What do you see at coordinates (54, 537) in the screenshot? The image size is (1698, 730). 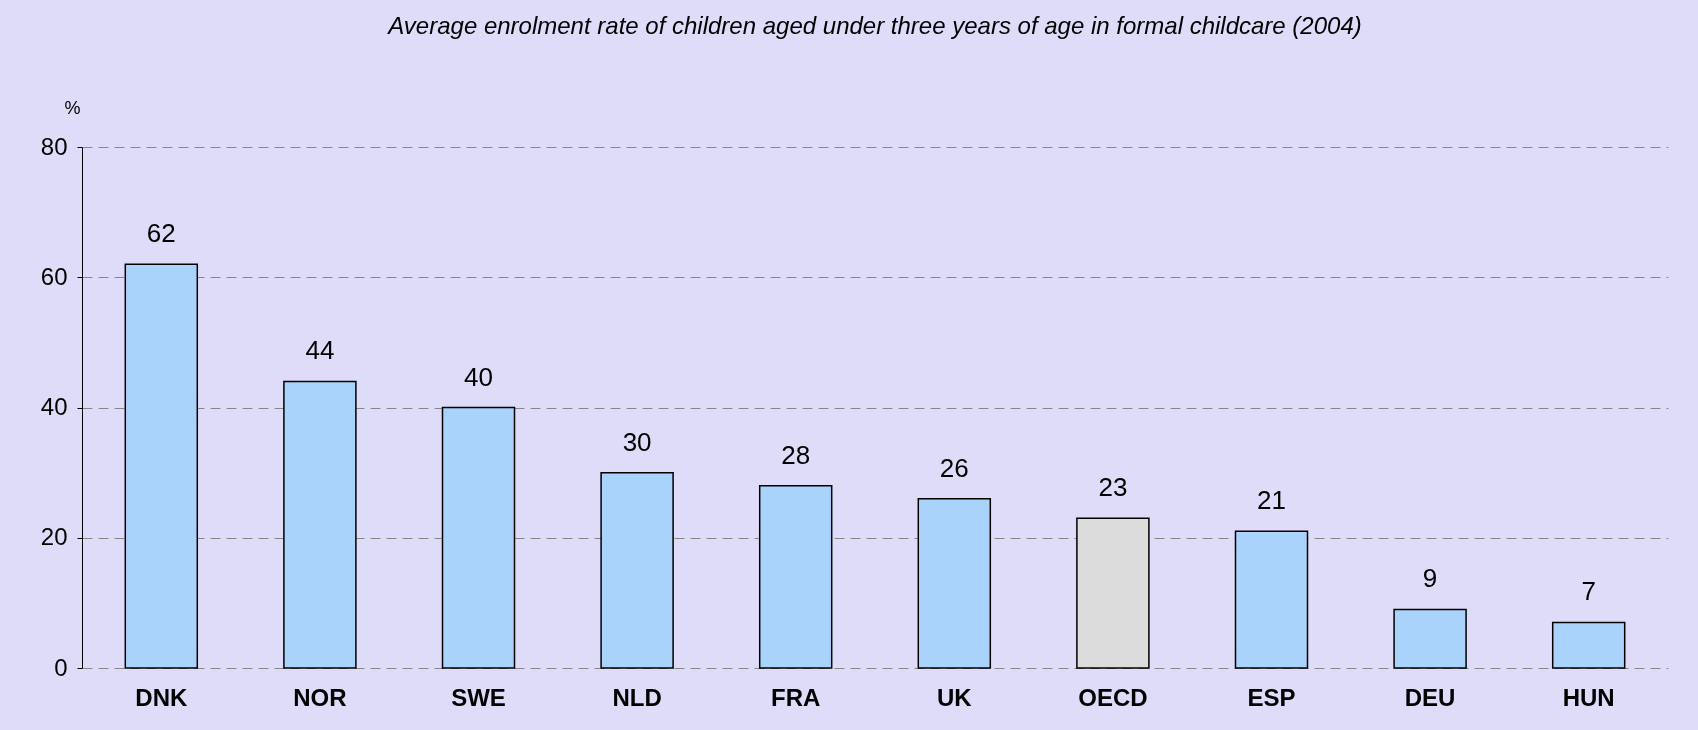 I see `y-tick-label: 20` at bounding box center [54, 537].